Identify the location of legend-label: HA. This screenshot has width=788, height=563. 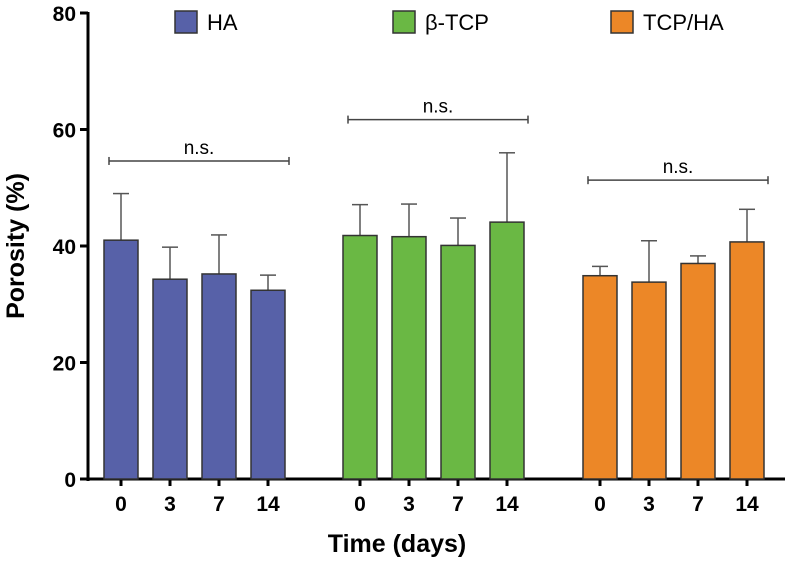
(222, 22).